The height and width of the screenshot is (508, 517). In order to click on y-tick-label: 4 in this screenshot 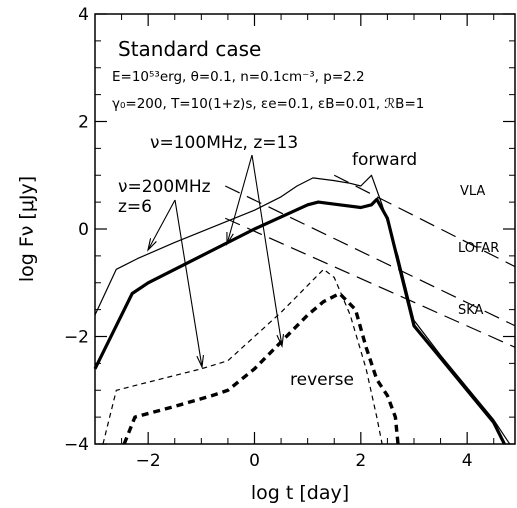, I will do `click(83, 15)`.